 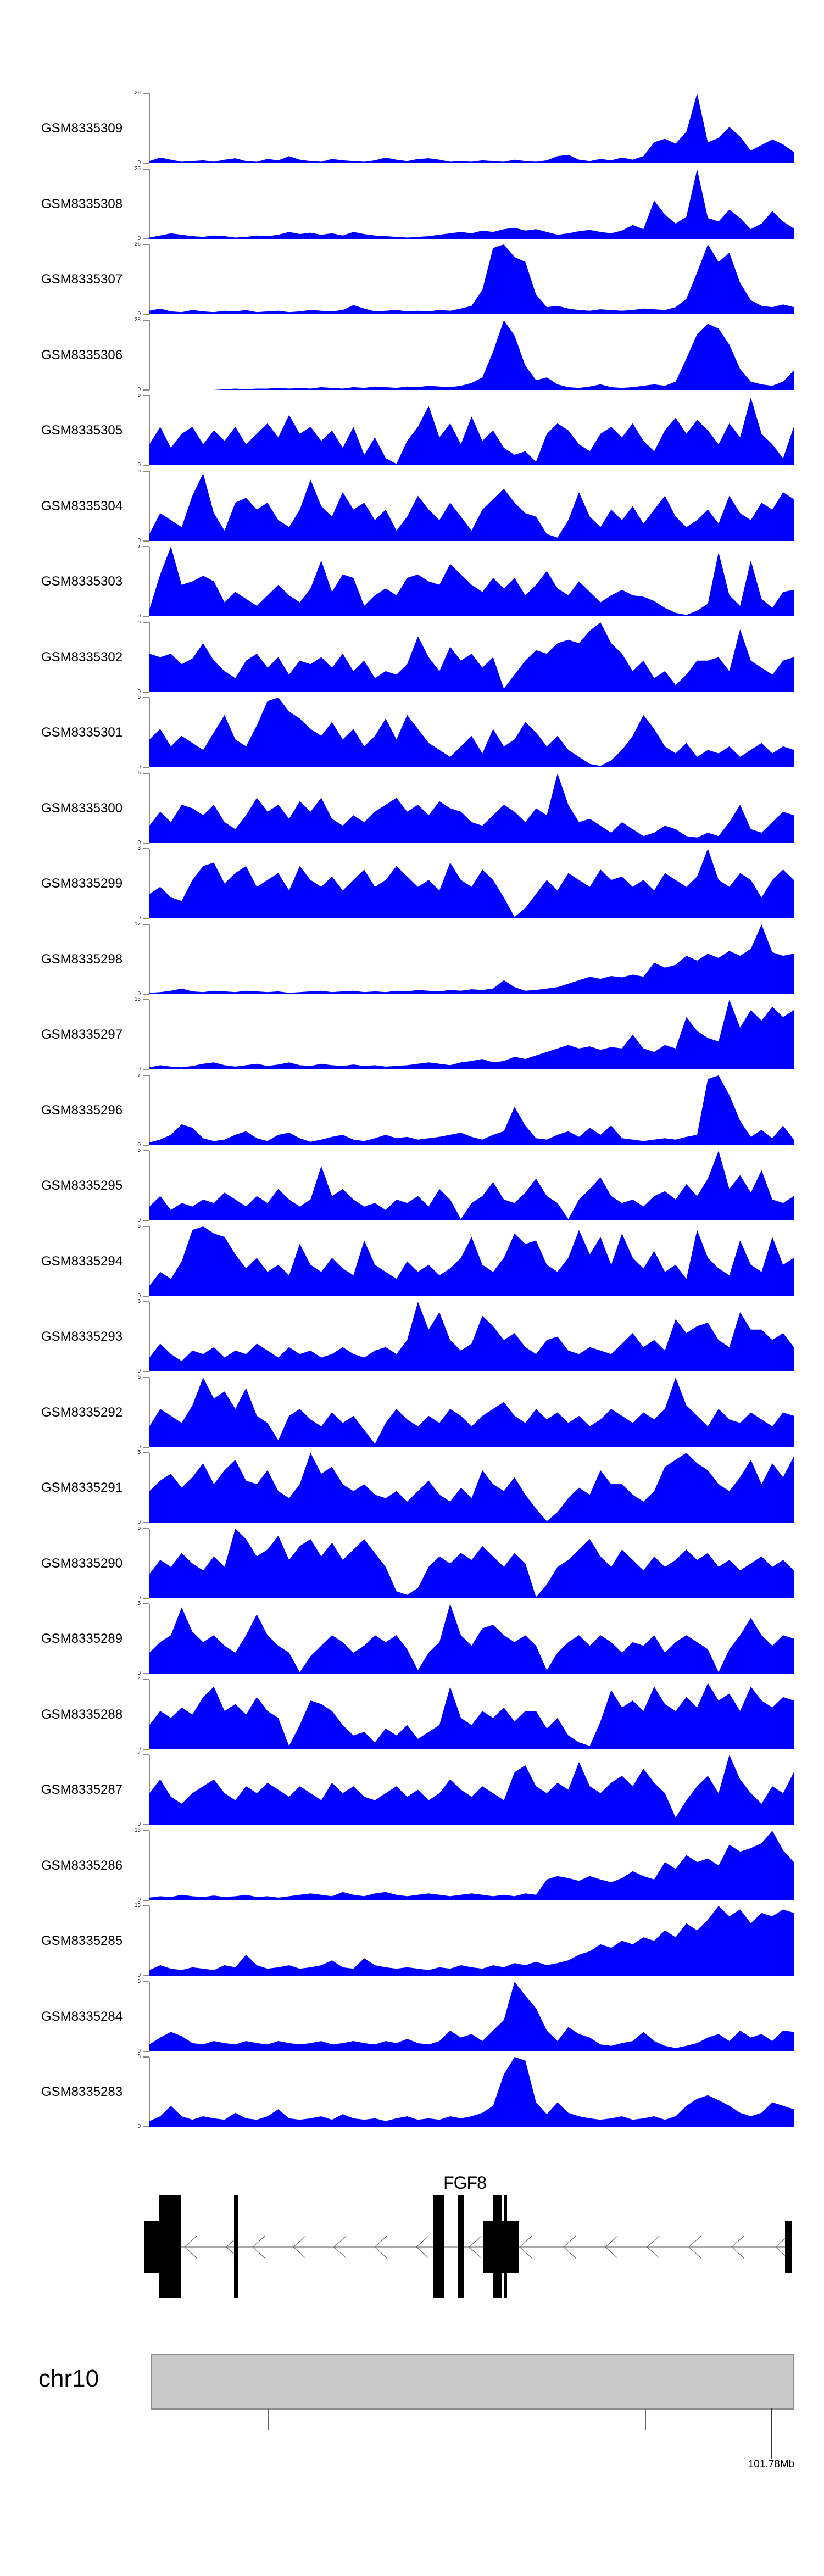 What do you see at coordinates (412, 1487) in the screenshot?
I see `track-row: GSM8335291 5 0` at bounding box center [412, 1487].